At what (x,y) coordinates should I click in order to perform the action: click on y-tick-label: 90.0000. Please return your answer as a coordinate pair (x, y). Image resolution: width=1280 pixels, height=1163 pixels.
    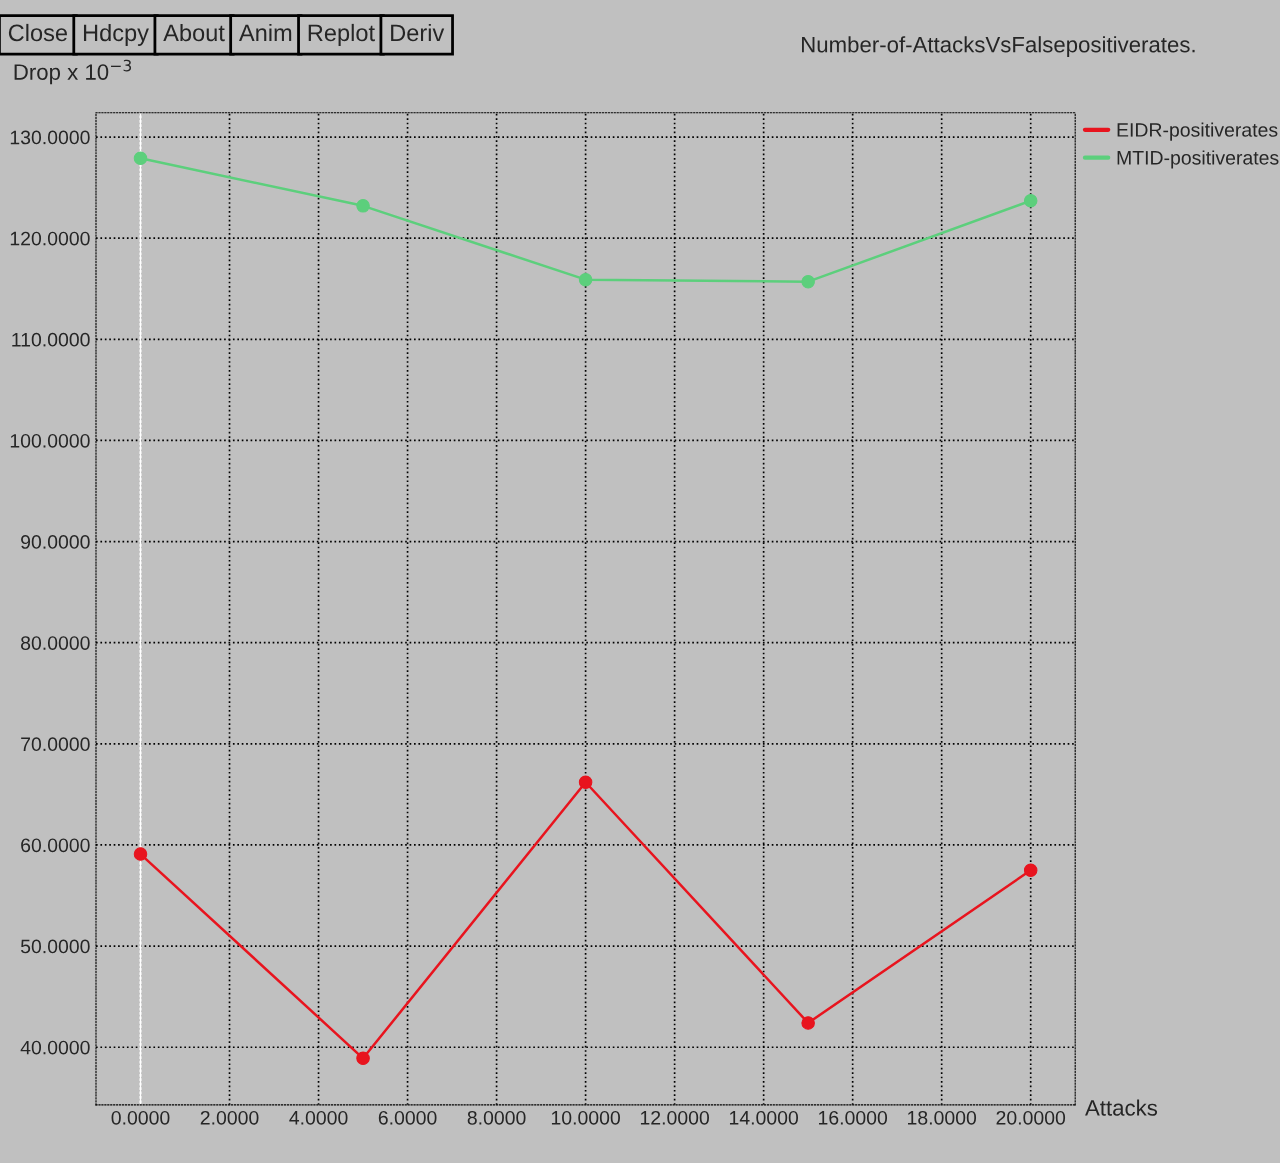
    Looking at the image, I should click on (55, 542).